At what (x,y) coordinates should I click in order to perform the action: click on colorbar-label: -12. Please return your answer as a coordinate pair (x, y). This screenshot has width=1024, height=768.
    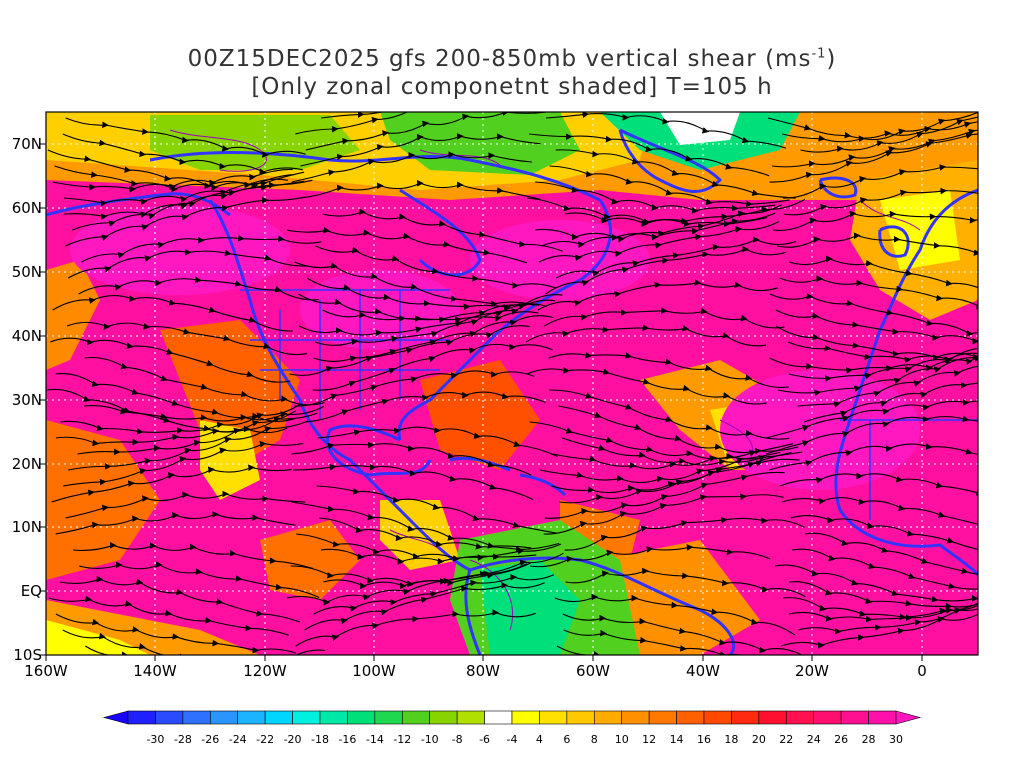
    Looking at the image, I should click on (402, 739).